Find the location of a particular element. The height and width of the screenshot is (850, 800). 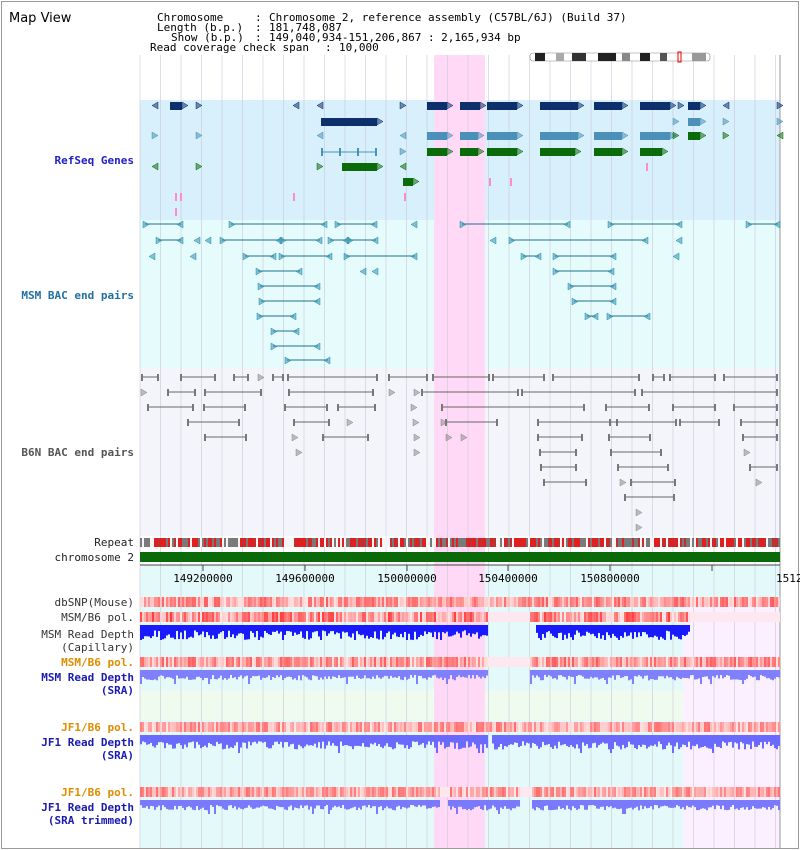

b6n-bac-end-pairs-label: B6N BAC end pairs is located at coordinates (77, 452).